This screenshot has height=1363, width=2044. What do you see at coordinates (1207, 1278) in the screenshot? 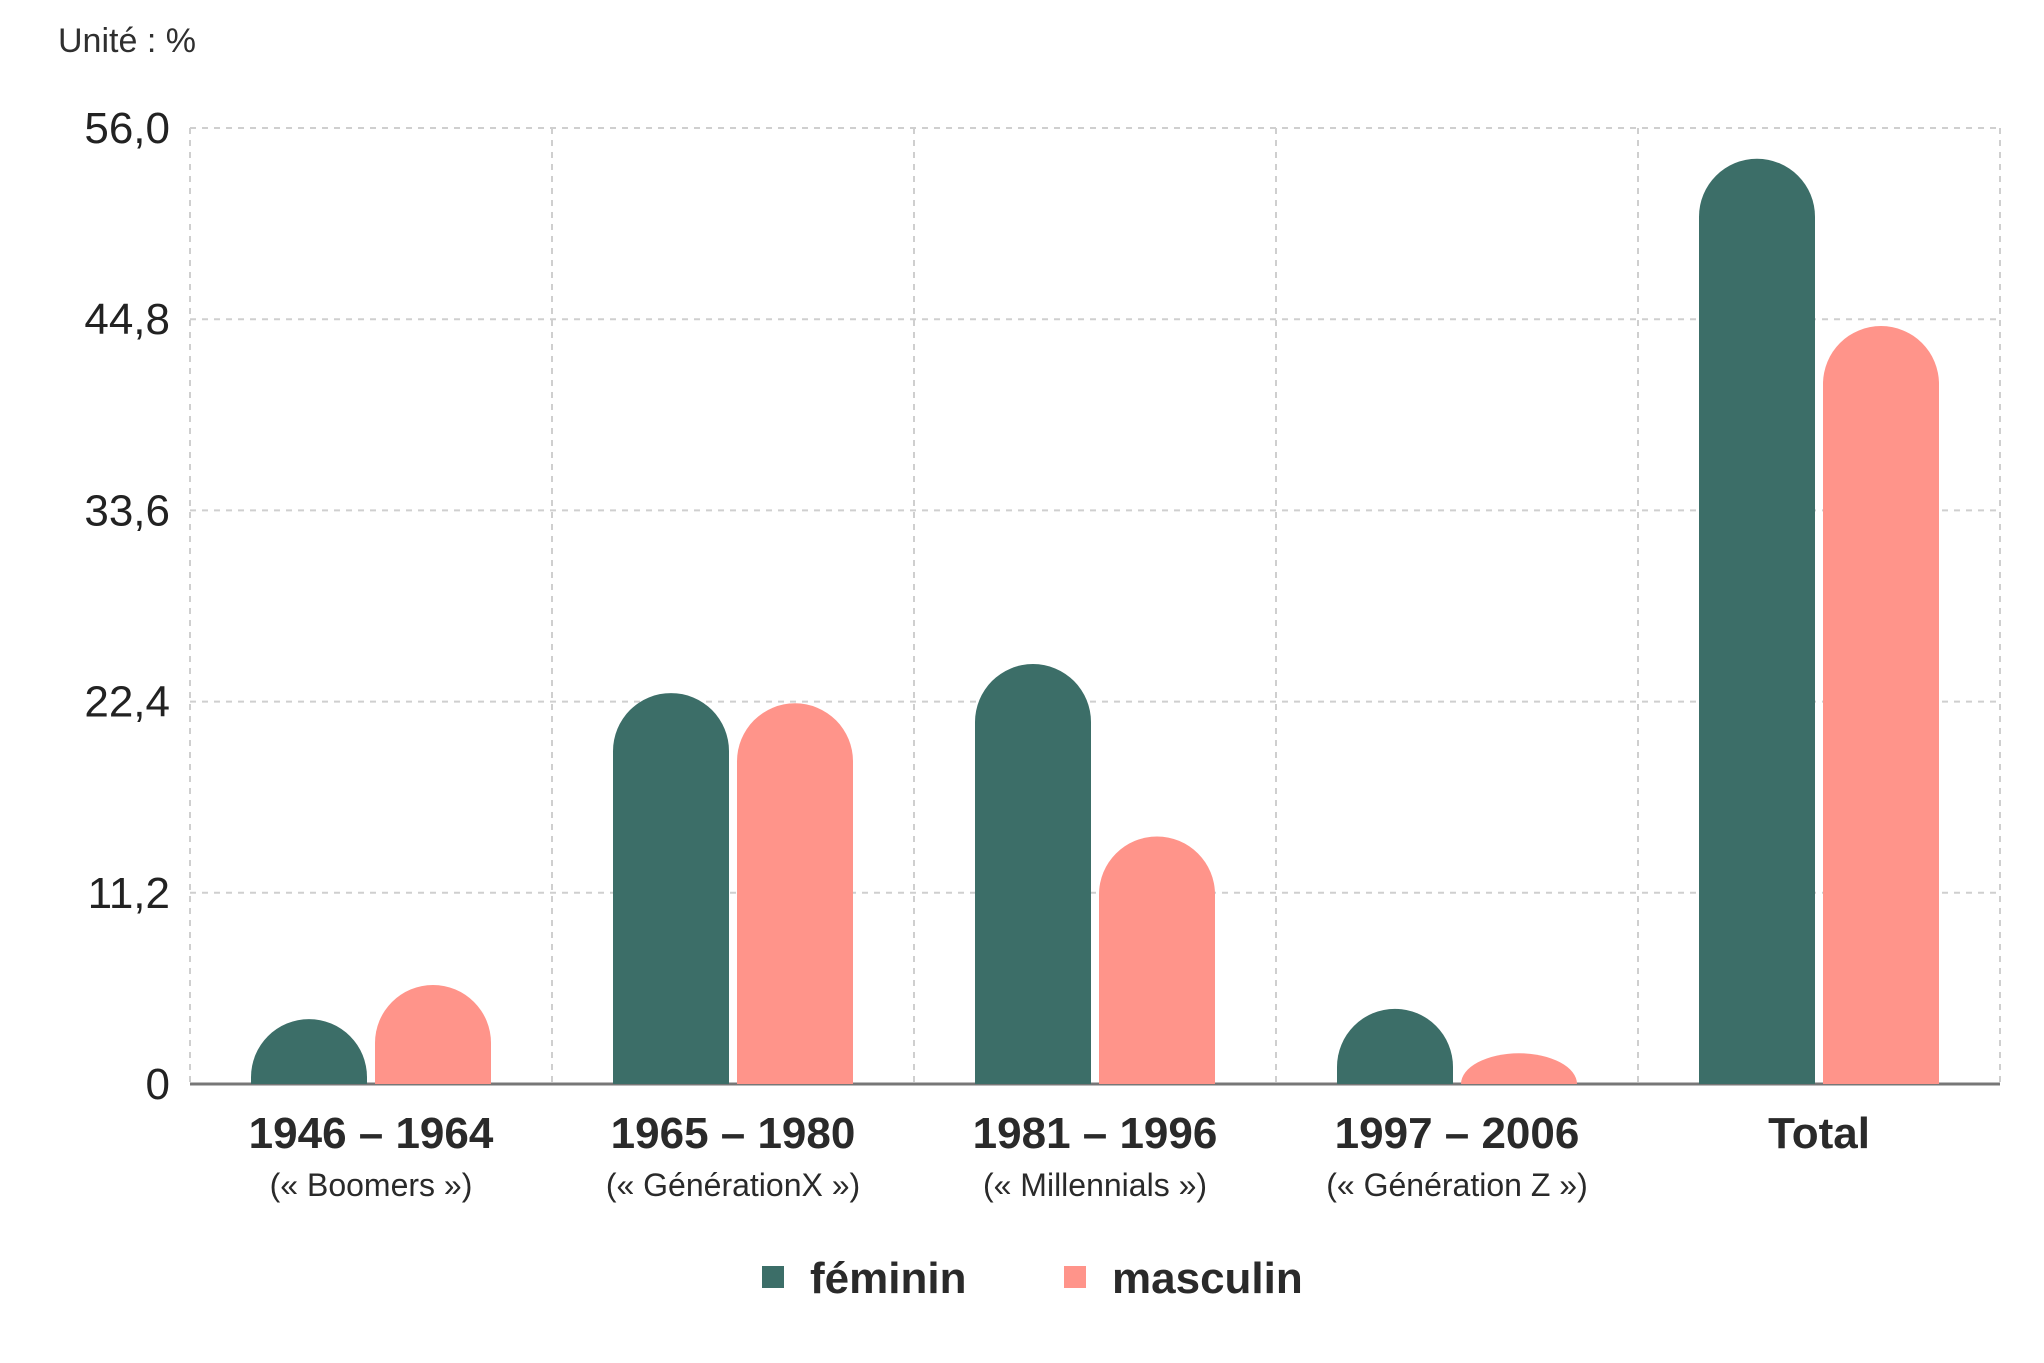
I see `legend-label-masculin: masculin` at bounding box center [1207, 1278].